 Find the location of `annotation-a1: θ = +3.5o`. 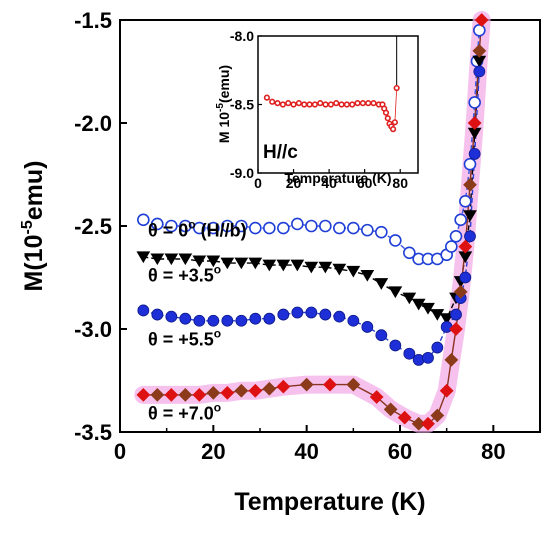

annotation-a1: θ = +3.5o is located at coordinates (184, 274).